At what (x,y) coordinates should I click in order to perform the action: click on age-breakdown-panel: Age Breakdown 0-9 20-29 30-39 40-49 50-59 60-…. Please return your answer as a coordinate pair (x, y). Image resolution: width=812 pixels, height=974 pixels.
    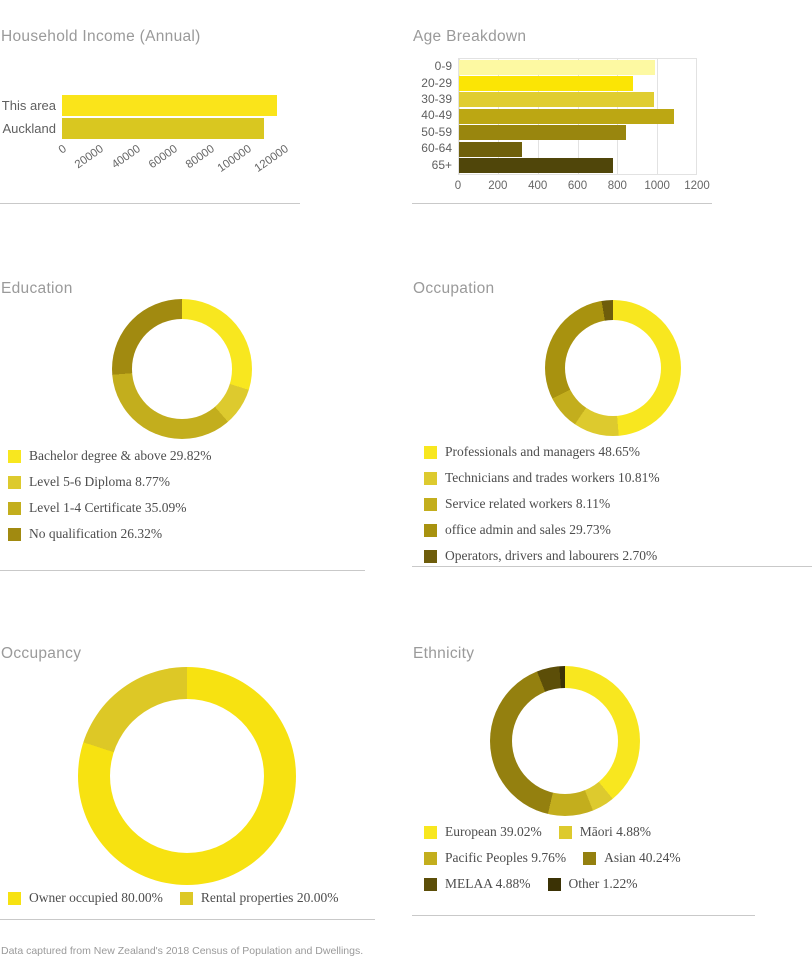
    Looking at the image, I should click on (562, 112).